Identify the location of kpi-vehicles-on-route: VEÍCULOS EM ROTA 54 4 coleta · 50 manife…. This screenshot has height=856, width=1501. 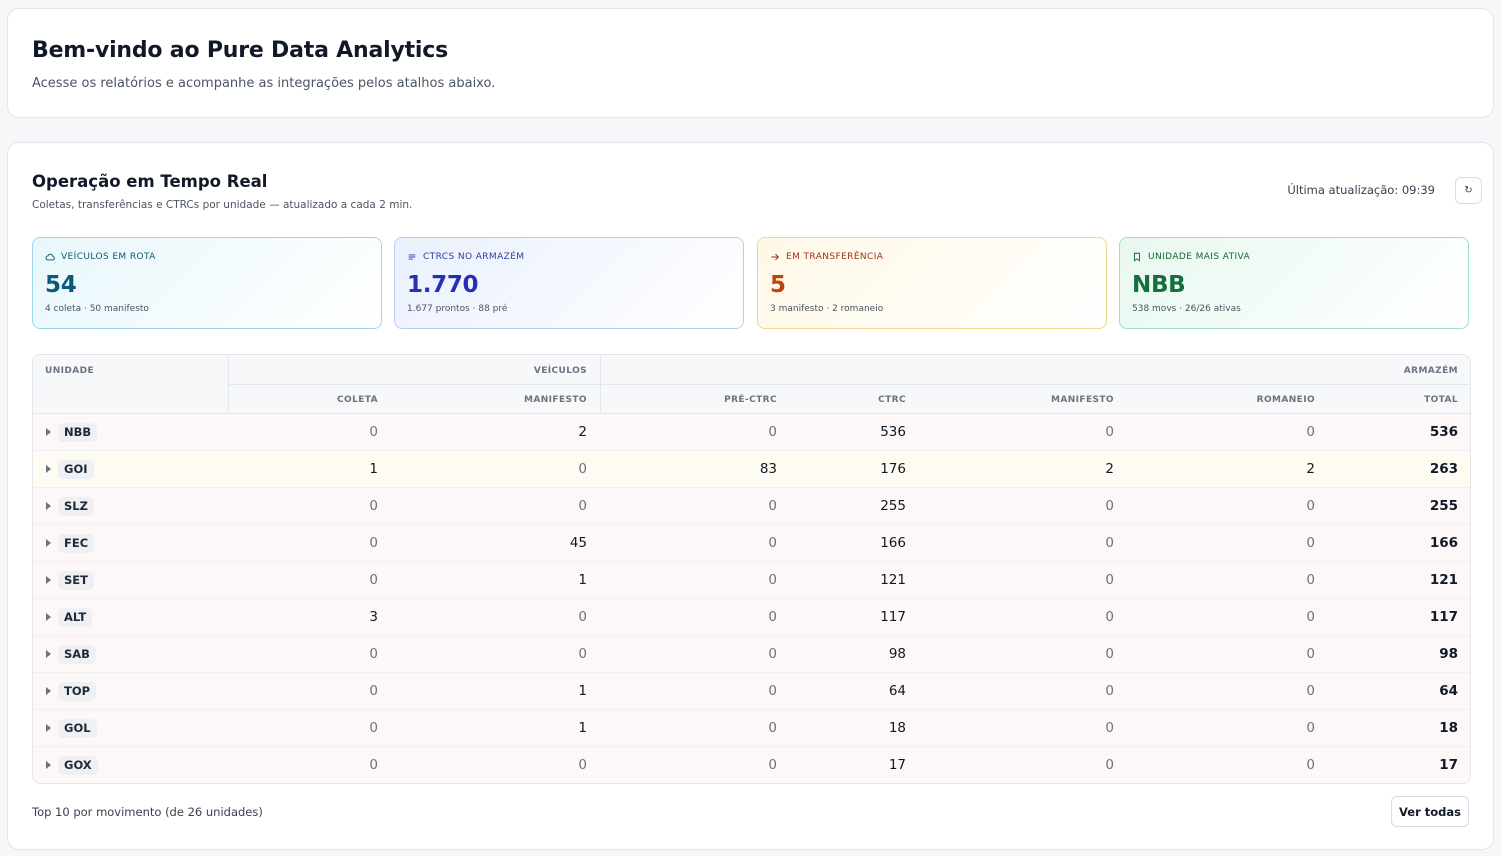
(207, 283).